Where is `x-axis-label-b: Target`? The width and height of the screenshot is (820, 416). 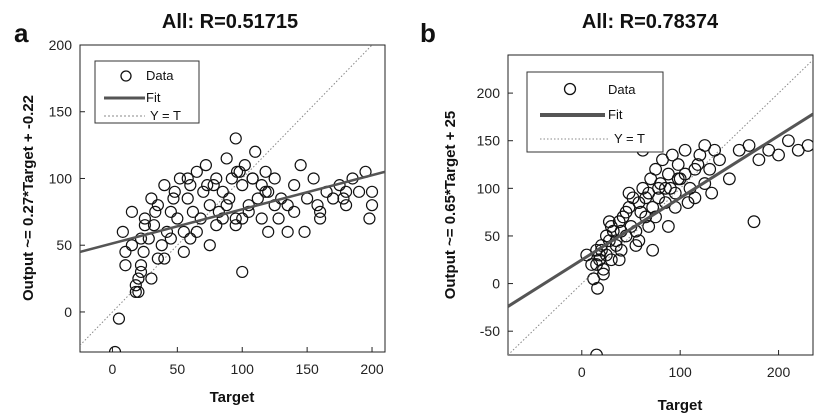 x-axis-label-b: Target is located at coordinates (680, 405).